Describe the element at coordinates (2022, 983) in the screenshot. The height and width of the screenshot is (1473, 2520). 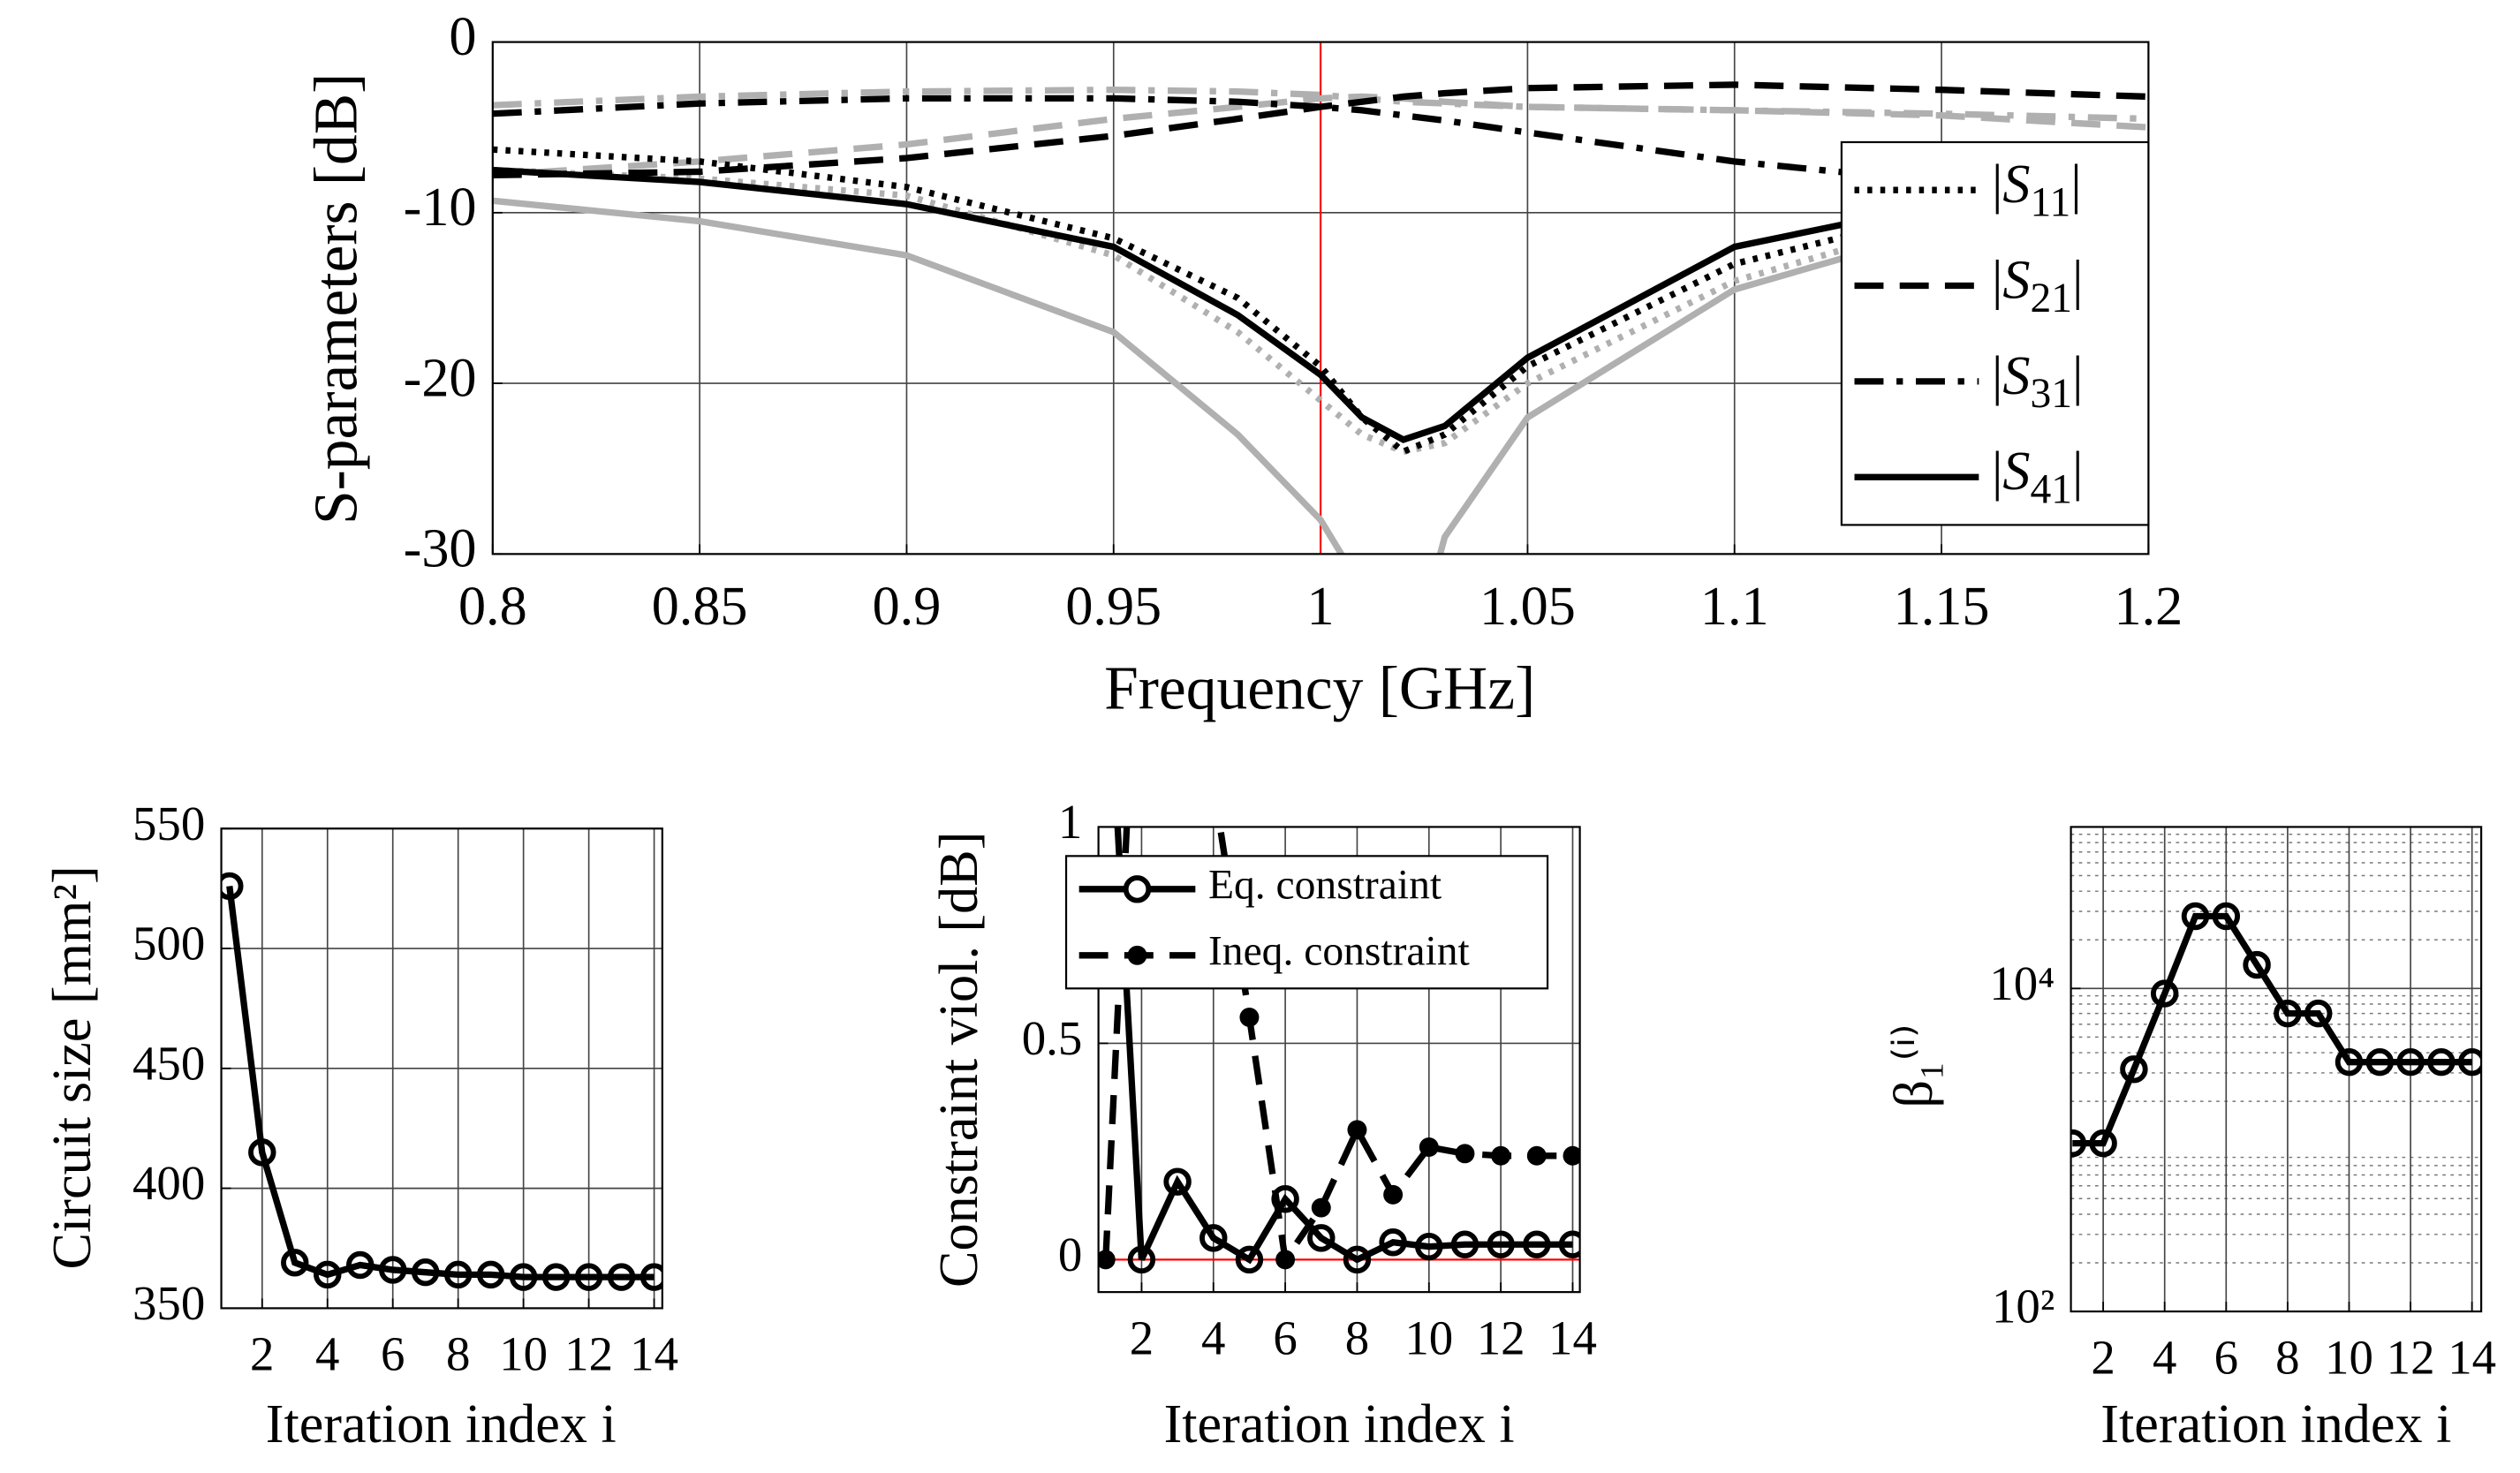
I see `y-tick-label: 10⁴` at that location.